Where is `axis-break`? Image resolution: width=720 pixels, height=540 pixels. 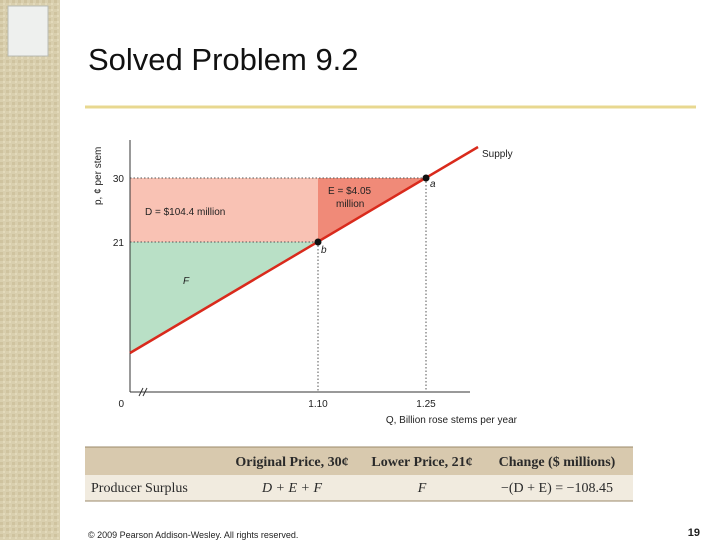 axis-break is located at coordinates (143, 392).